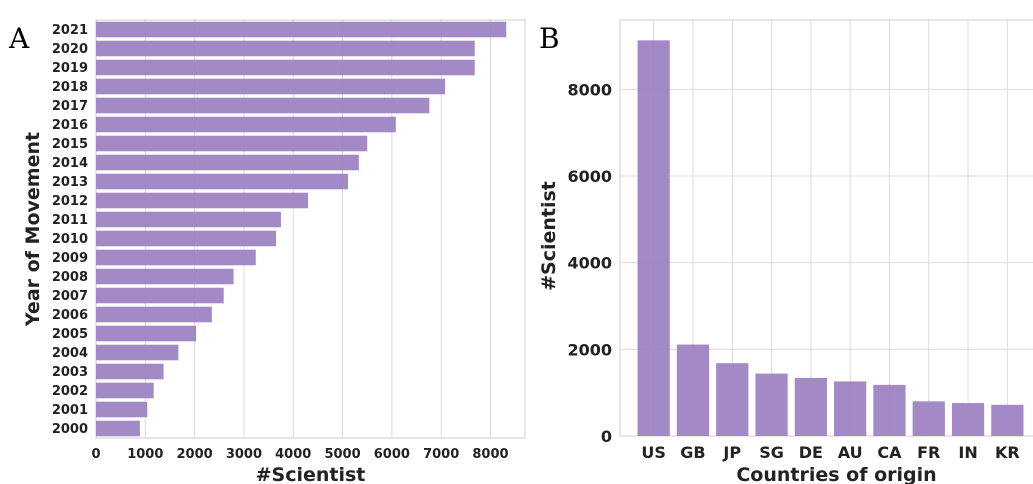 The height and width of the screenshot is (484, 1033). Describe the element at coordinates (70, 239) in the screenshot. I see `y-tick-label: 2010` at that location.